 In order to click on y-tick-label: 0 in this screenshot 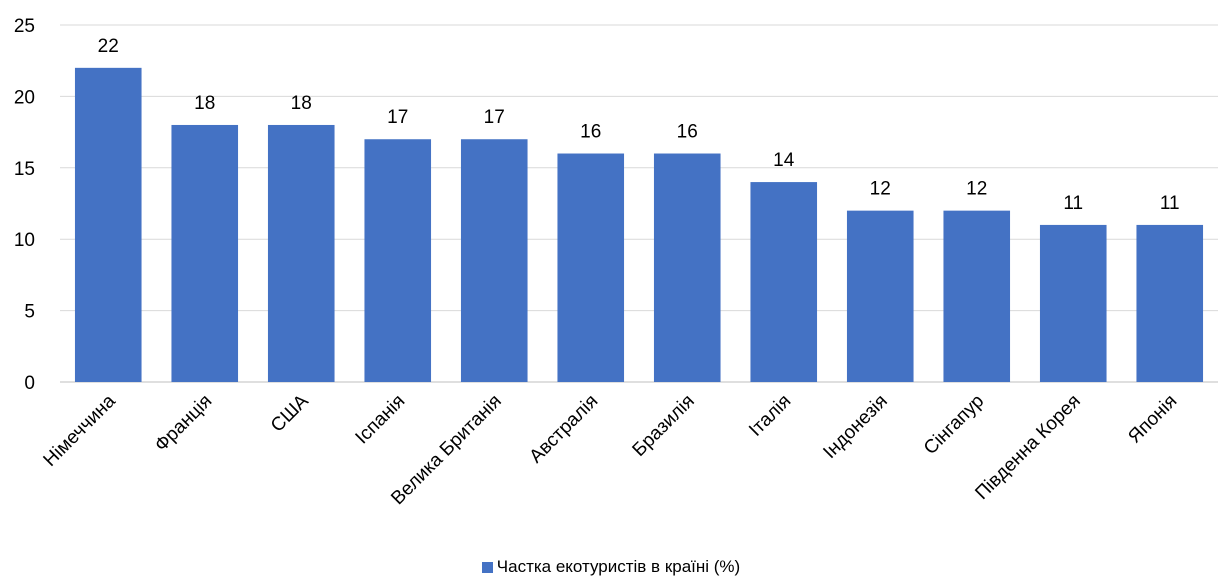, I will do `click(29, 383)`.